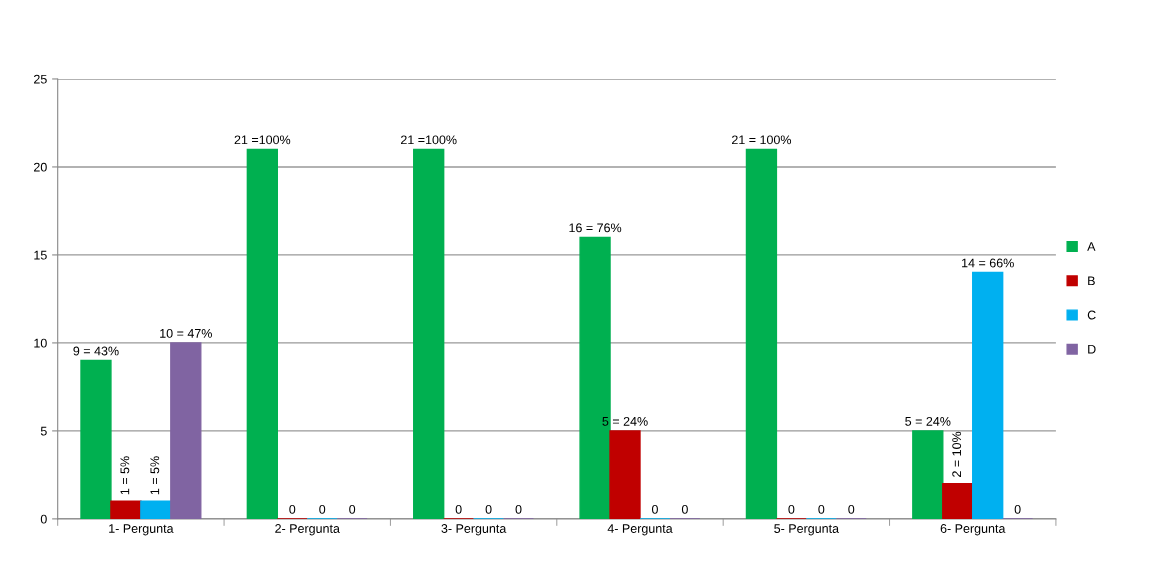  I want to click on y-tick-label: 10, so click(40, 343).